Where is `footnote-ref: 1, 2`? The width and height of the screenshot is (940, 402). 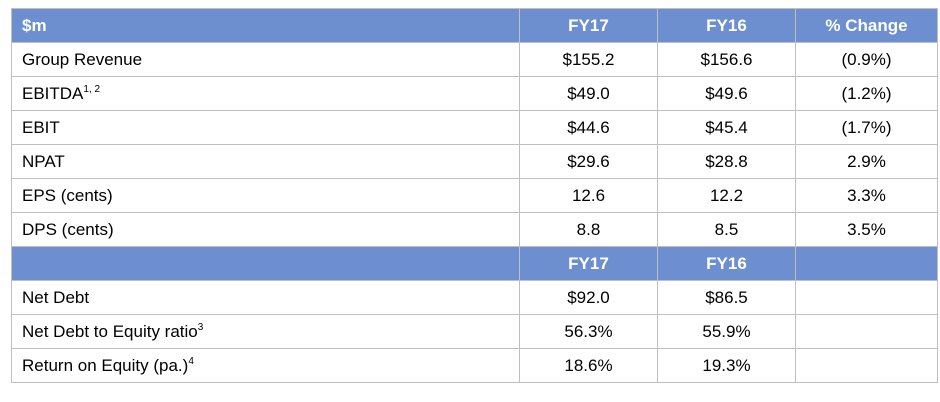 footnote-ref: 1, 2 is located at coordinates (92, 89).